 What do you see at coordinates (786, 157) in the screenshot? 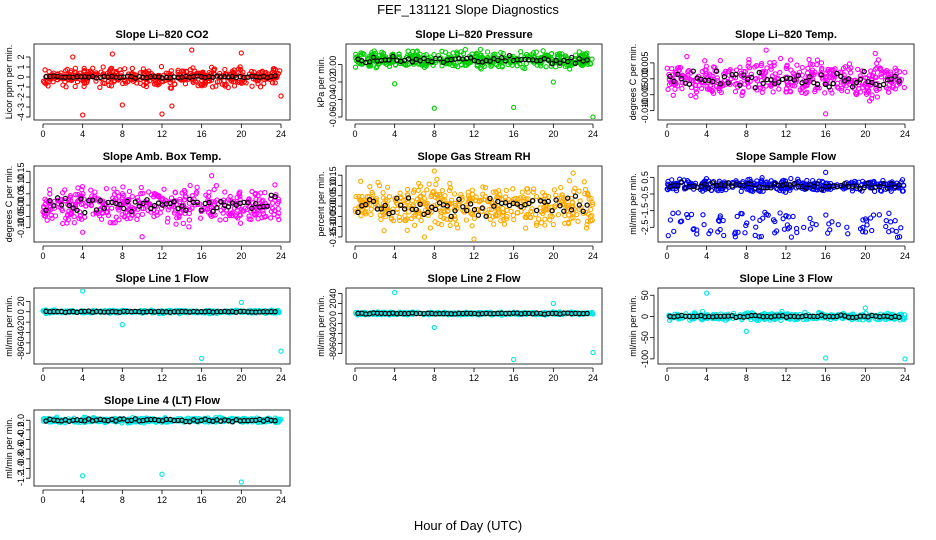
I see `panel-title: Slope Sample Flow` at bounding box center [786, 157].